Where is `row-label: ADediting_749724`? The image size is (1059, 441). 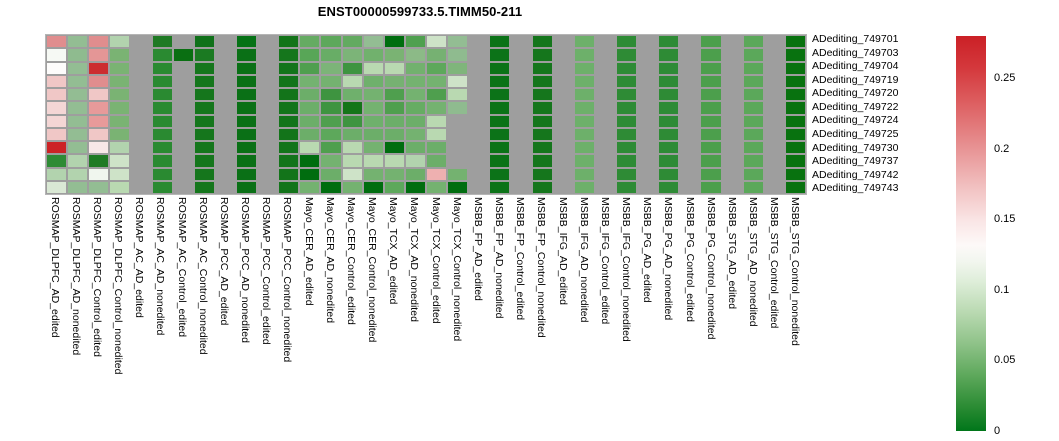
row-label: ADediting_749724 is located at coordinates (855, 120).